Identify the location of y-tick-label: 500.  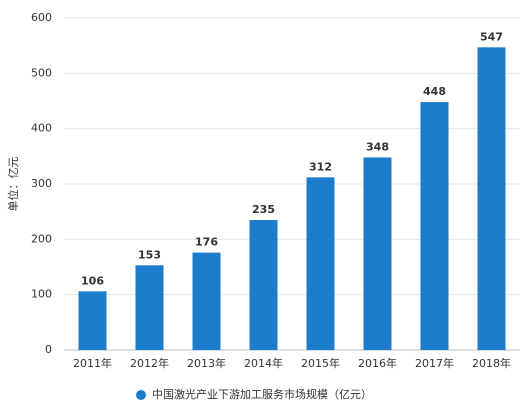
(41, 72).